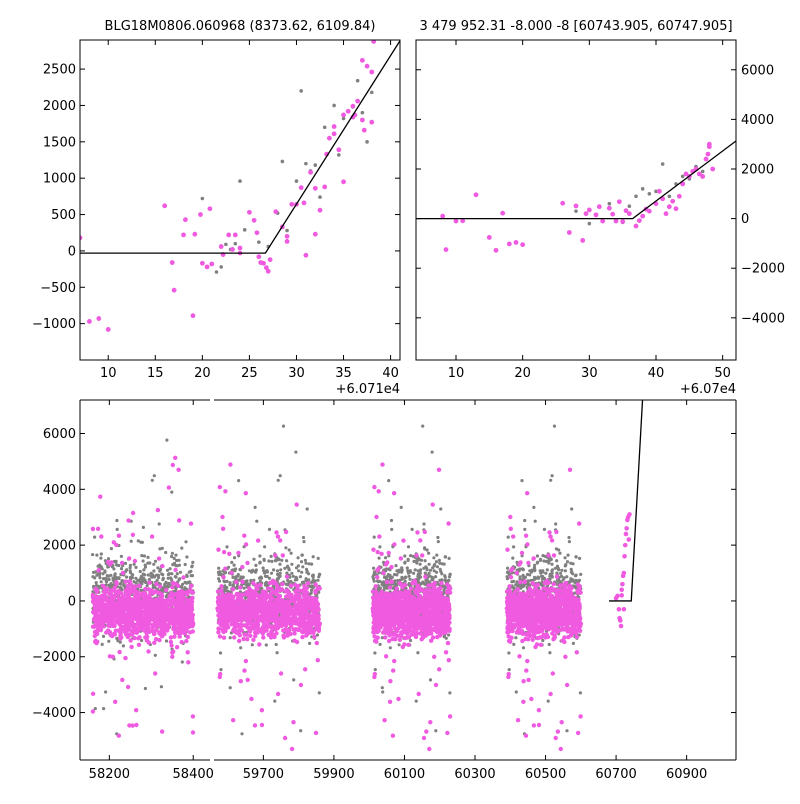 This screenshot has width=800, height=804. I want to click on y-tick-label: 2500, so click(59, 70).